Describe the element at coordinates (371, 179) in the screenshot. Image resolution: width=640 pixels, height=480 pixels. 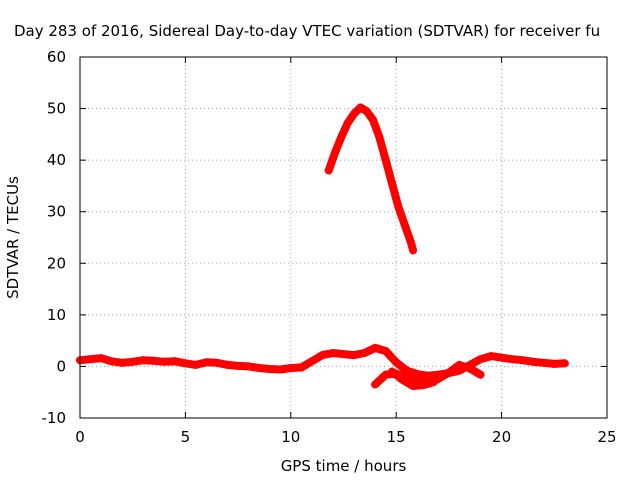
I see `series-line` at that location.